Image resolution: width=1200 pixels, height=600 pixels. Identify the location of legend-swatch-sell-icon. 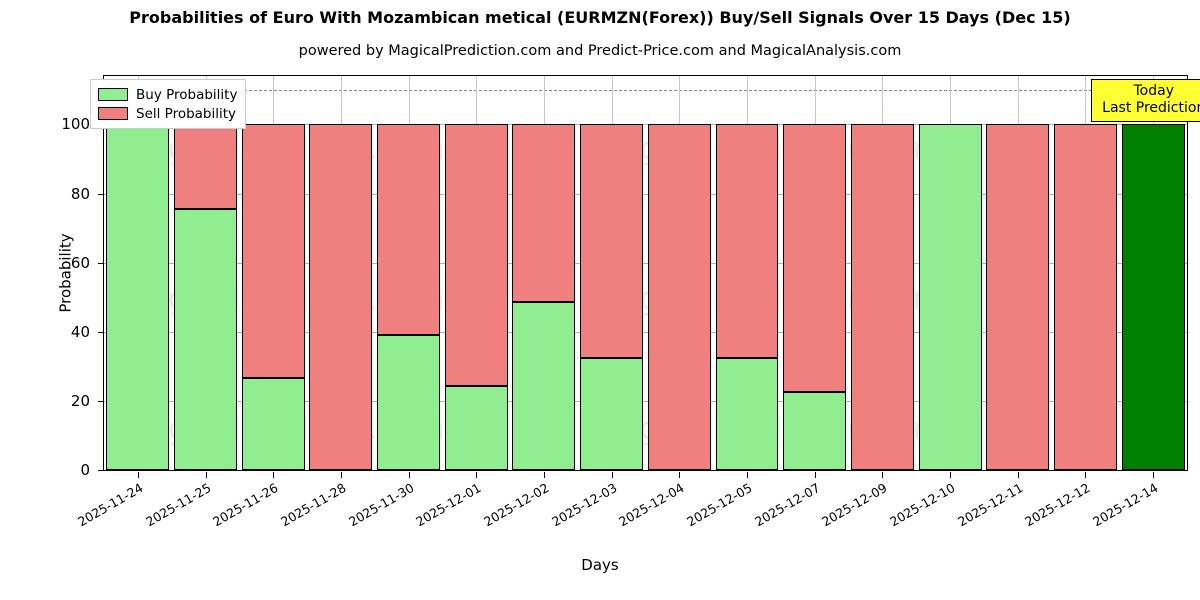
(113, 113).